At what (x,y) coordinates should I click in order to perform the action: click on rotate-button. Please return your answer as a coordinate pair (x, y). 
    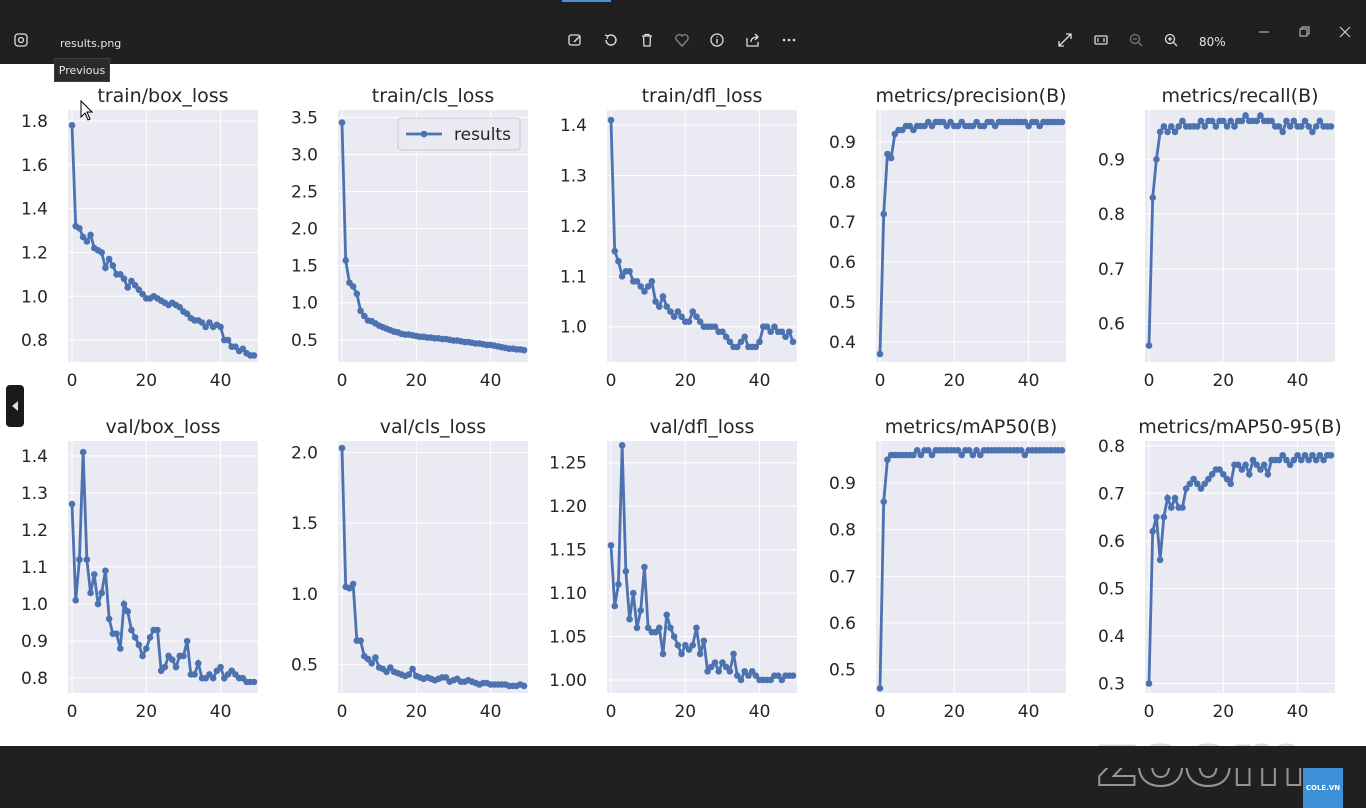
    Looking at the image, I should click on (611, 42).